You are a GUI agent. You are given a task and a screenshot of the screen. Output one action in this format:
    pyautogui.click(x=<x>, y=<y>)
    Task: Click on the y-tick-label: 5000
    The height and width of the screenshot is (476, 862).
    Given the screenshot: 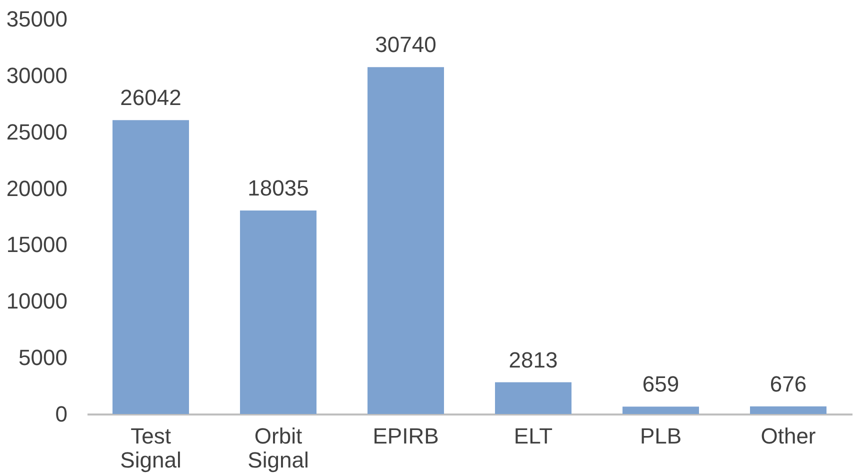 What is the action you would take?
    pyautogui.click(x=43, y=357)
    